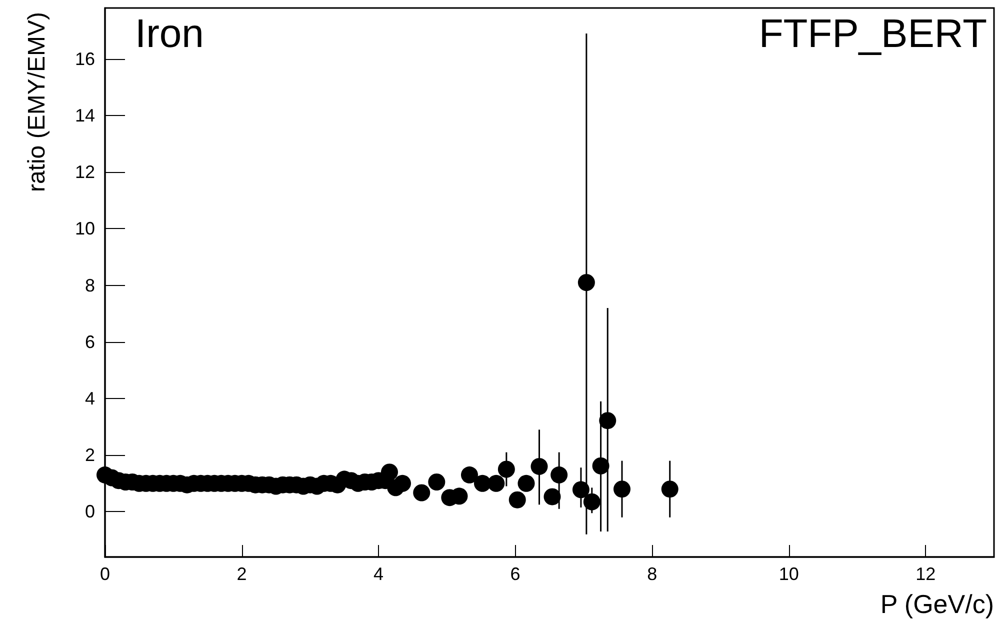  Describe the element at coordinates (515, 574) in the screenshot. I see `x-tick-label: 6` at that location.